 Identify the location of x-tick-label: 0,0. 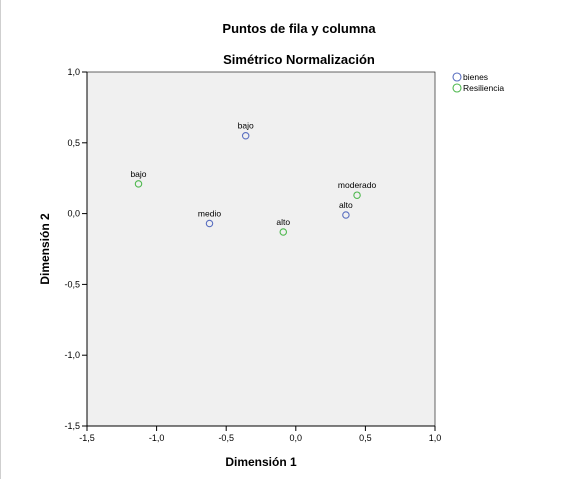
(296, 438).